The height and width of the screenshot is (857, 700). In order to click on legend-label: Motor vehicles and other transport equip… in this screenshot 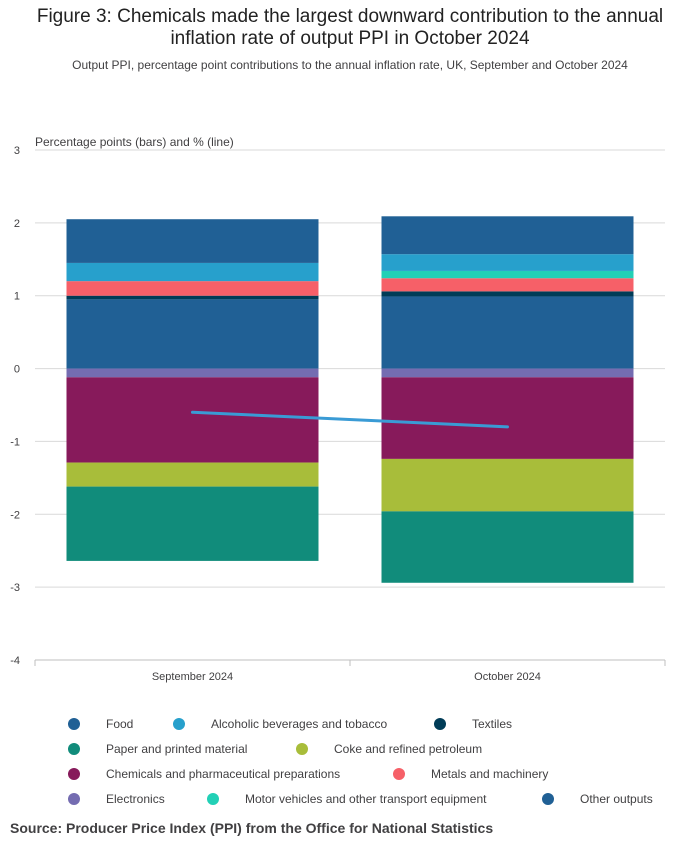, I will do `click(366, 799)`.